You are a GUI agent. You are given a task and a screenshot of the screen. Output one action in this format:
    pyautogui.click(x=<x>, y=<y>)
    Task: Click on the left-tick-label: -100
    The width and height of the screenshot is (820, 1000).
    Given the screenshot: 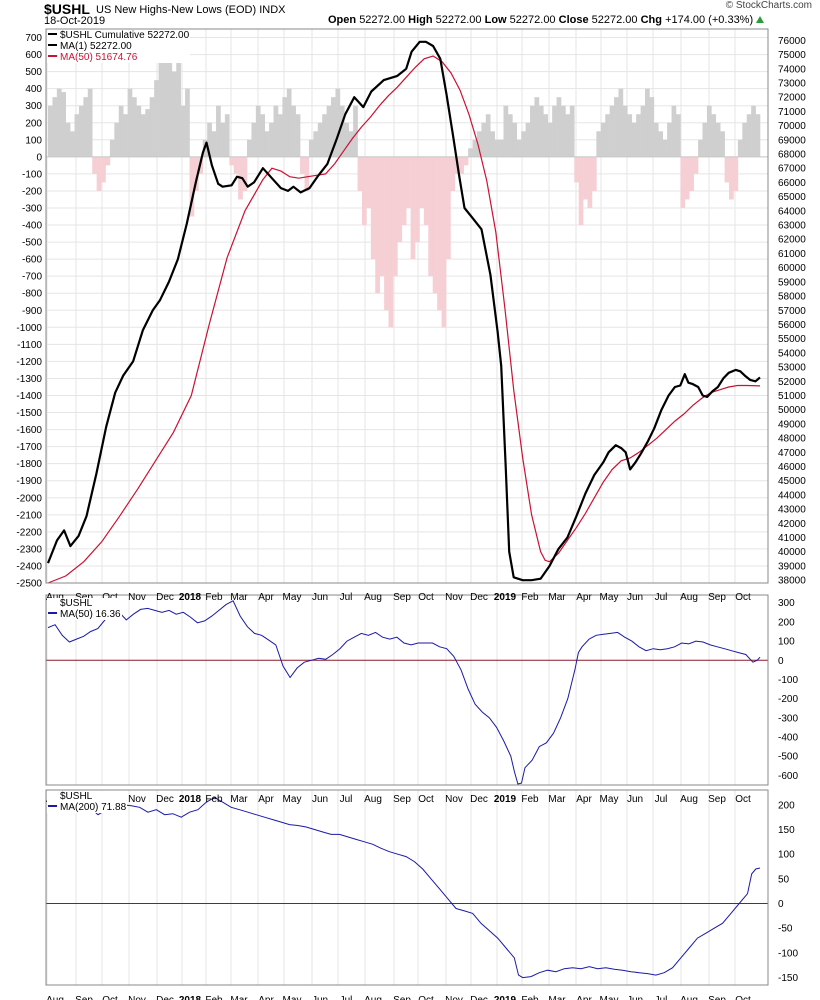 What is the action you would take?
    pyautogui.click(x=32, y=174)
    